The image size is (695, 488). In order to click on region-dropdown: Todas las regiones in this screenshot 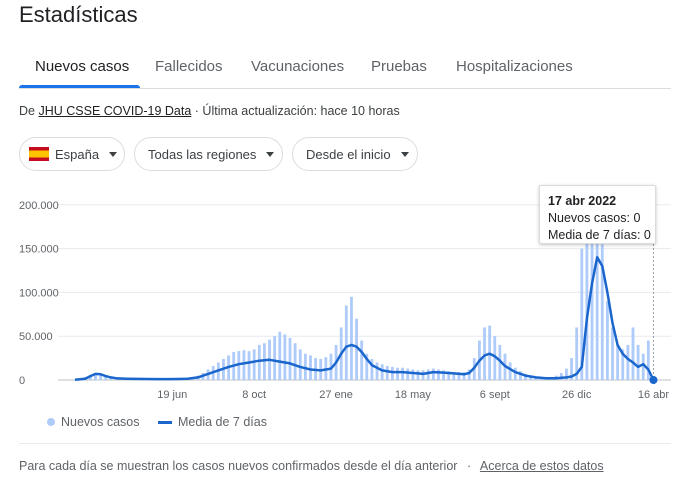, I will do `click(208, 154)`.